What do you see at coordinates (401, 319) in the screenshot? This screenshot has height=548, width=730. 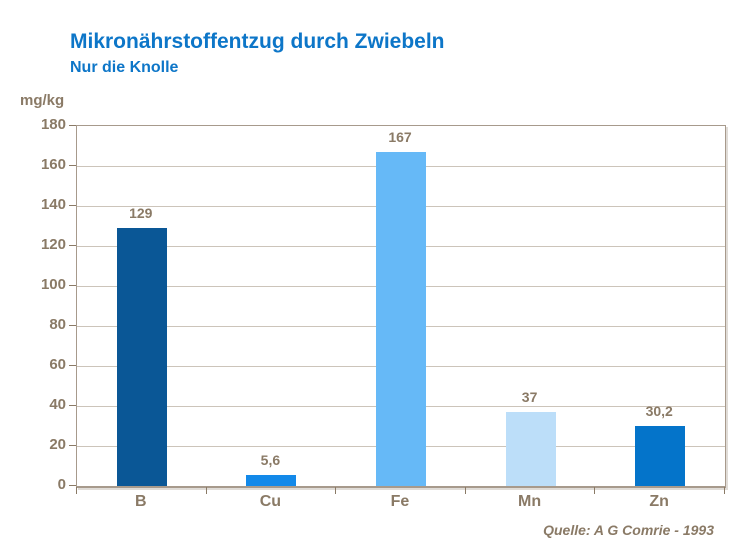 I see `bar-Fe` at bounding box center [401, 319].